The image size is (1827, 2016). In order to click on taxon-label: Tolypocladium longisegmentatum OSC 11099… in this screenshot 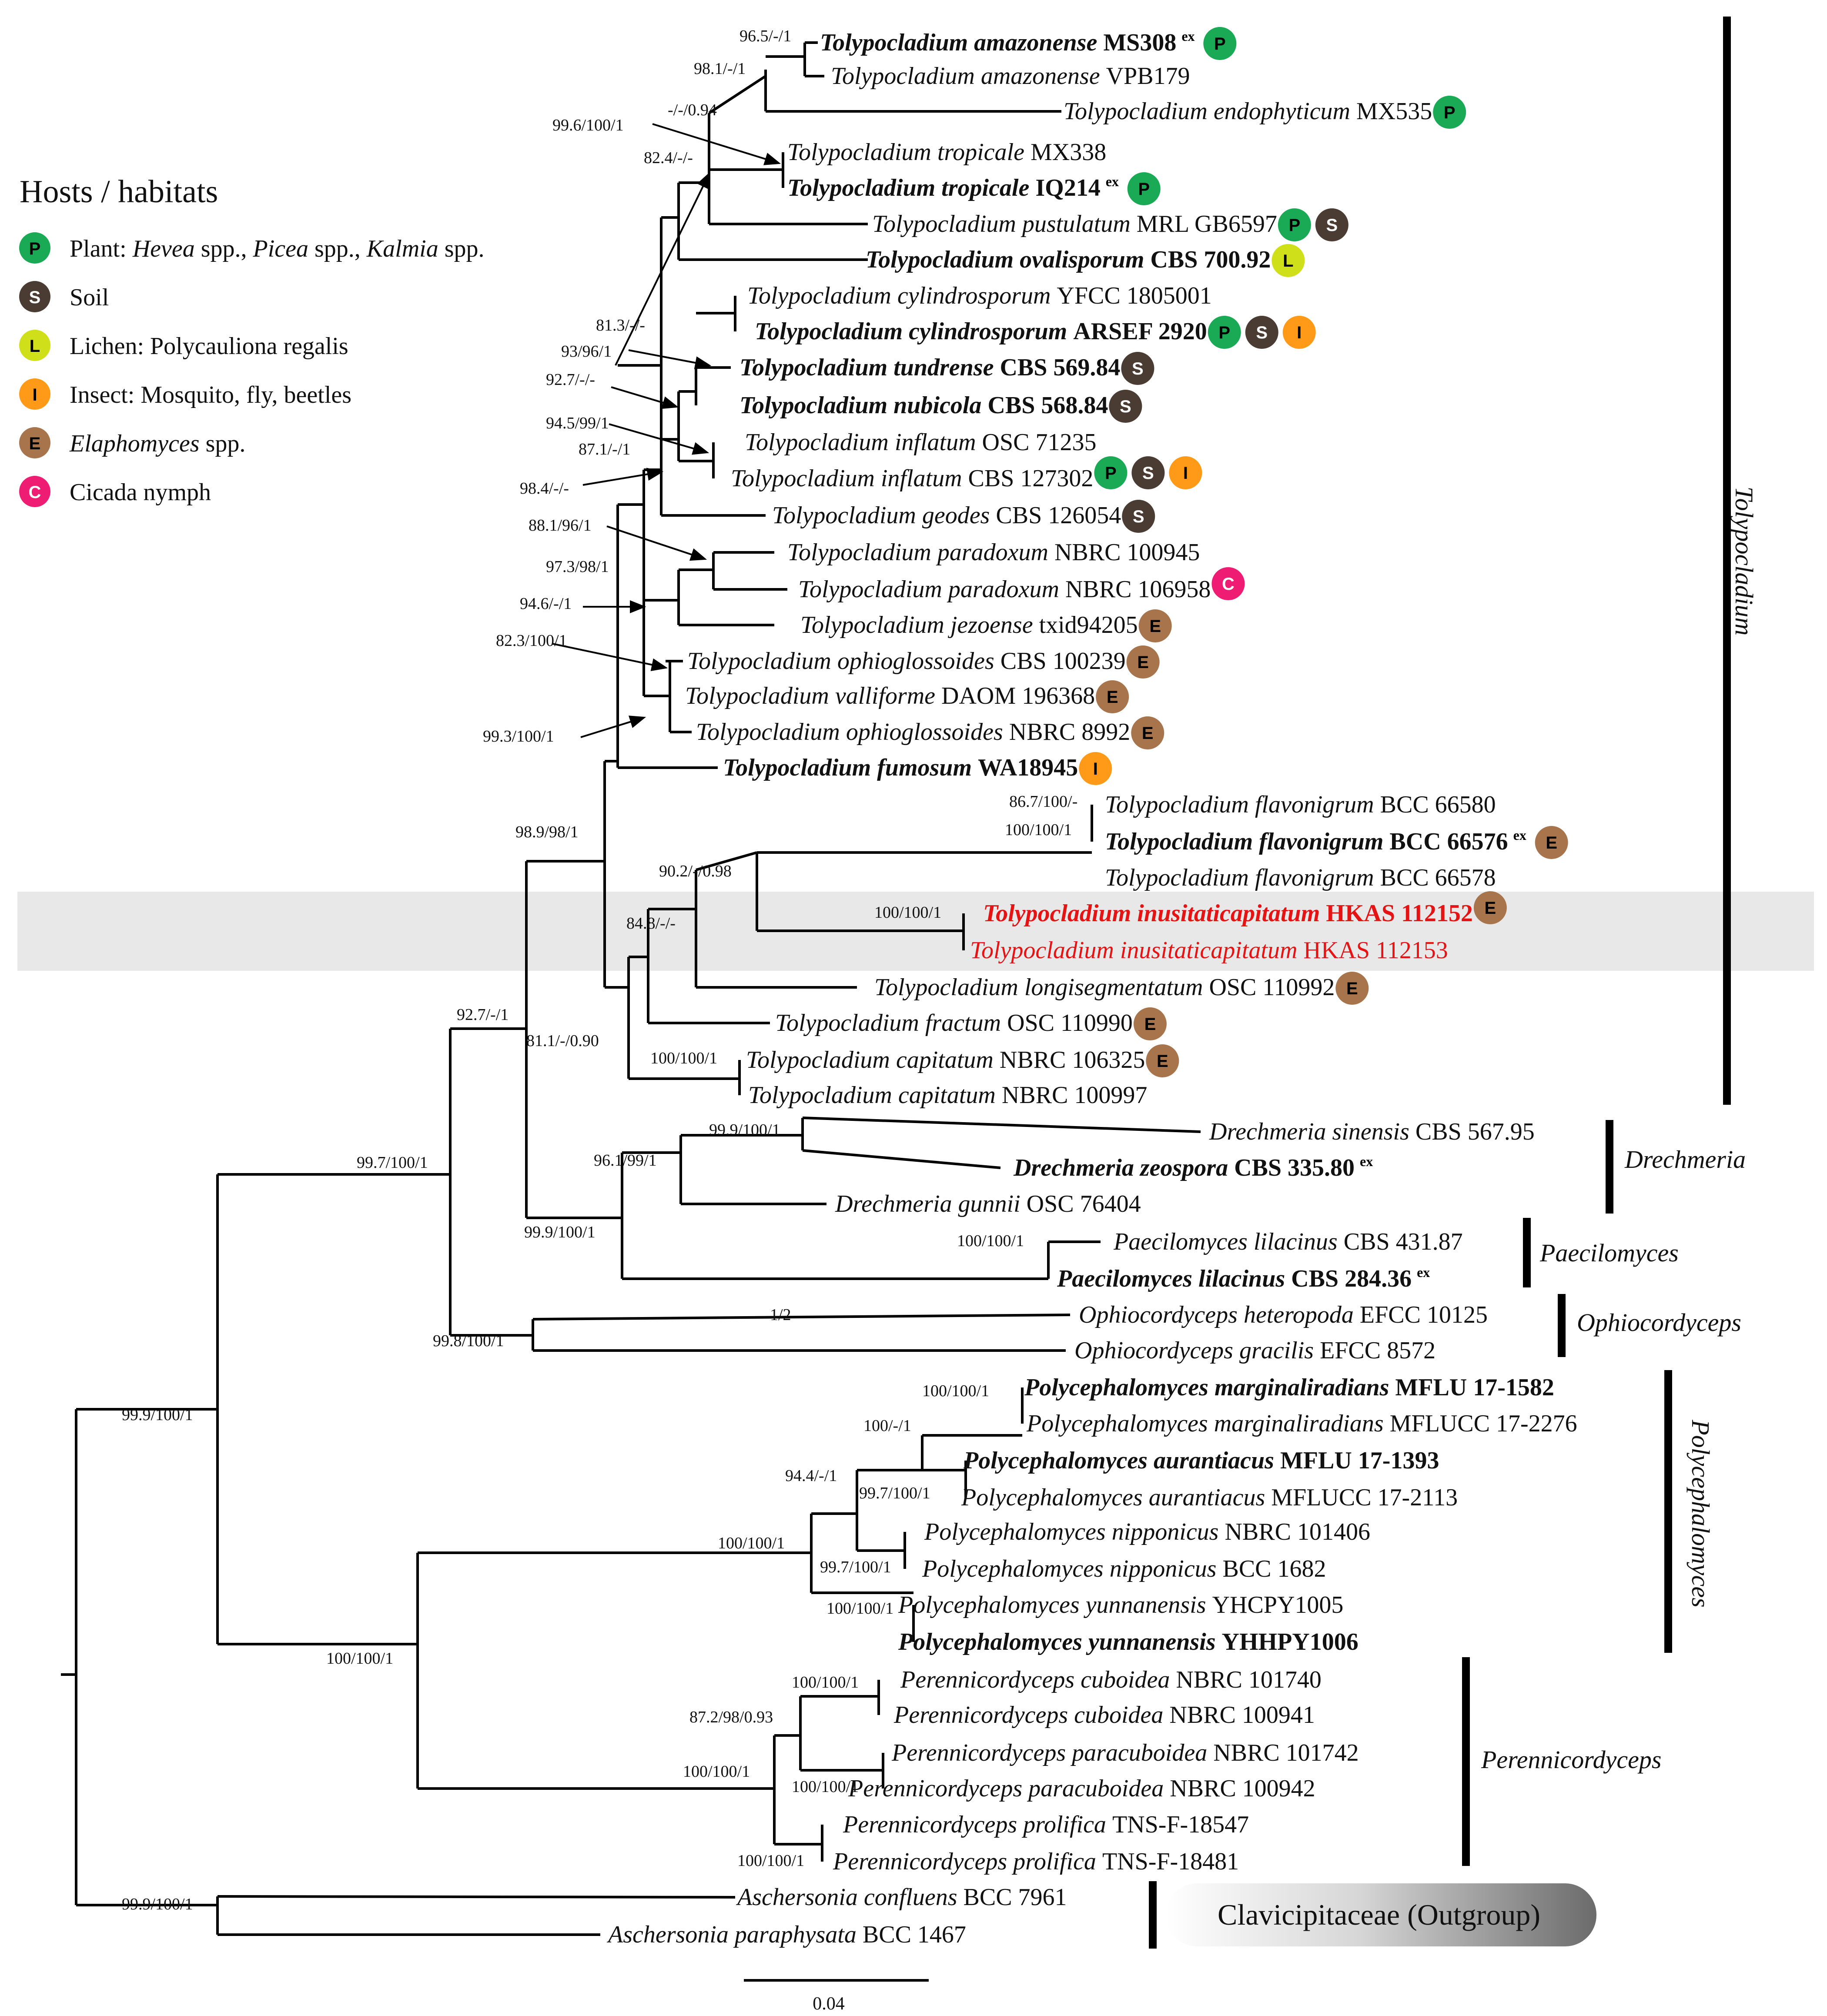, I will do `click(1104, 987)`.